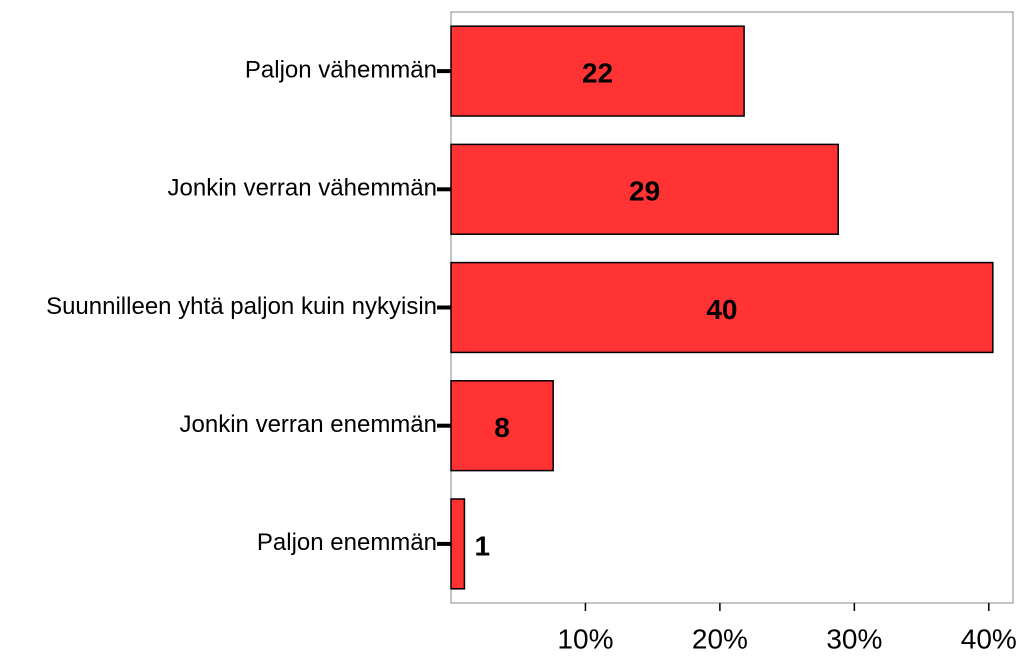 The height and width of the screenshot is (666, 1027). I want to click on y-tick-label: Suunnilleen yhtä paljon kuin nykyisin, so click(241, 306).